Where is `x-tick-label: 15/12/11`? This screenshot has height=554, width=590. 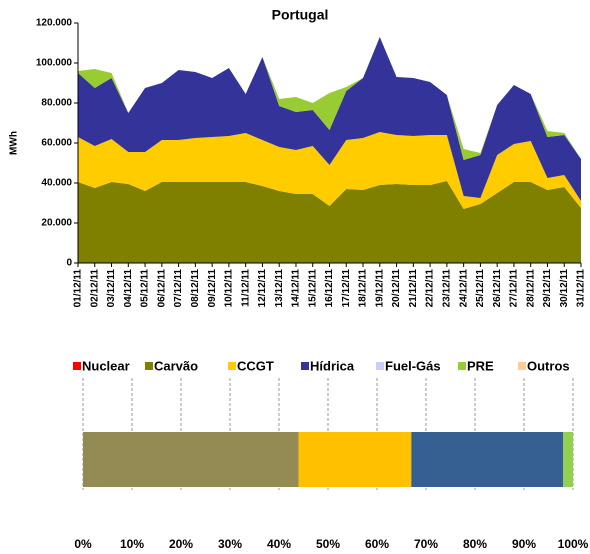 x-tick-label: 15/12/11 is located at coordinates (312, 288).